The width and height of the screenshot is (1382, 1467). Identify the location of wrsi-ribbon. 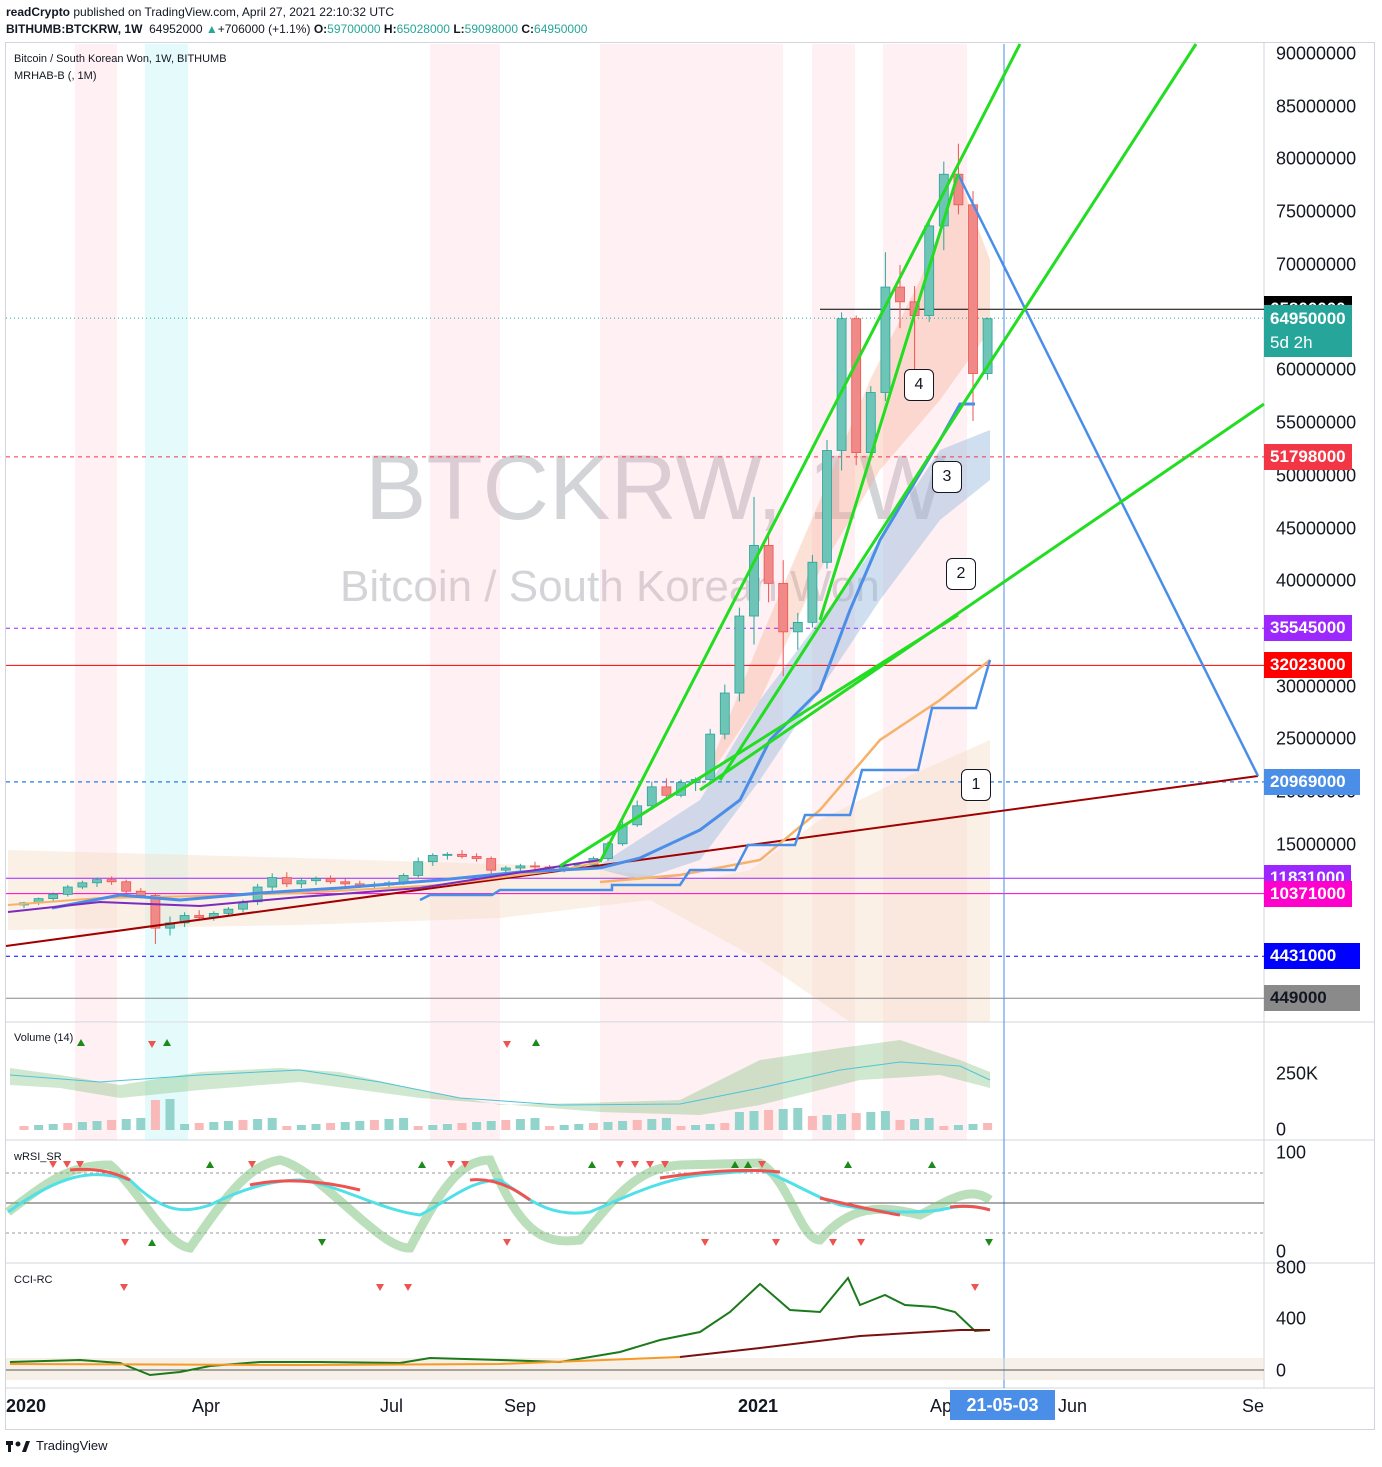
(499, 1204).